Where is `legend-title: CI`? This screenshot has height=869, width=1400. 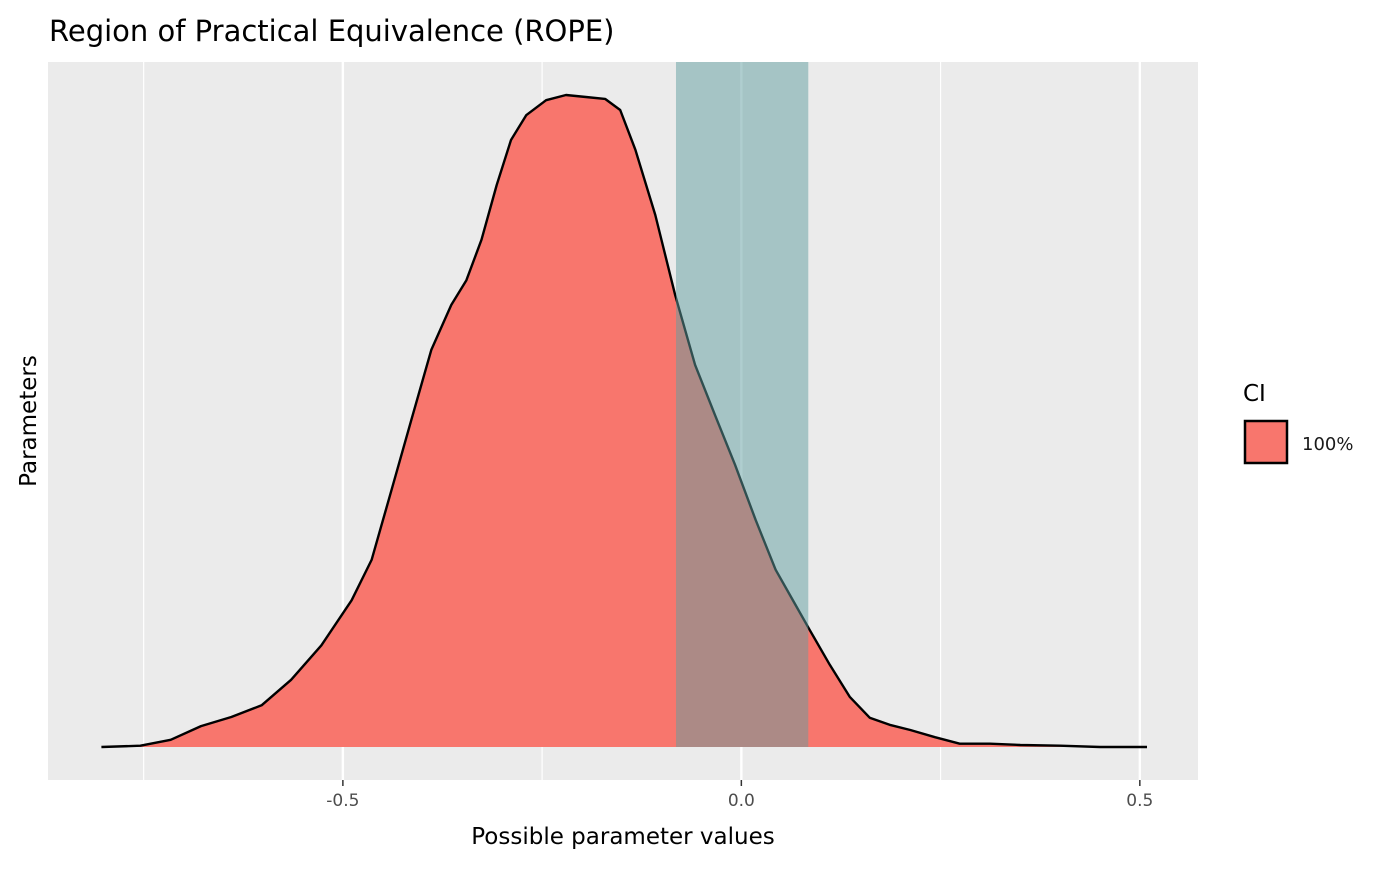 legend-title: CI is located at coordinates (1254, 394).